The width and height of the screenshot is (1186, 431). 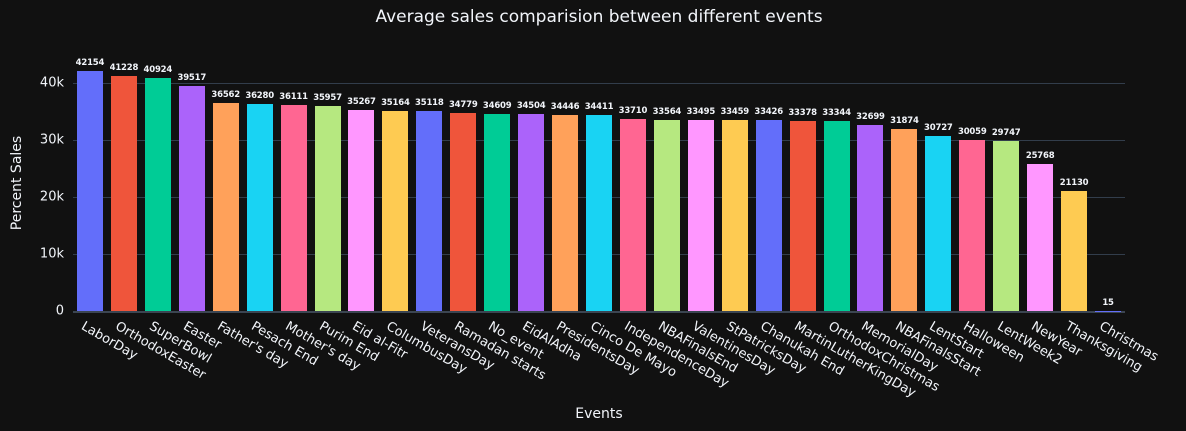 What do you see at coordinates (259, 96) in the screenshot?
I see `bar-value-label: 36280` at bounding box center [259, 96].